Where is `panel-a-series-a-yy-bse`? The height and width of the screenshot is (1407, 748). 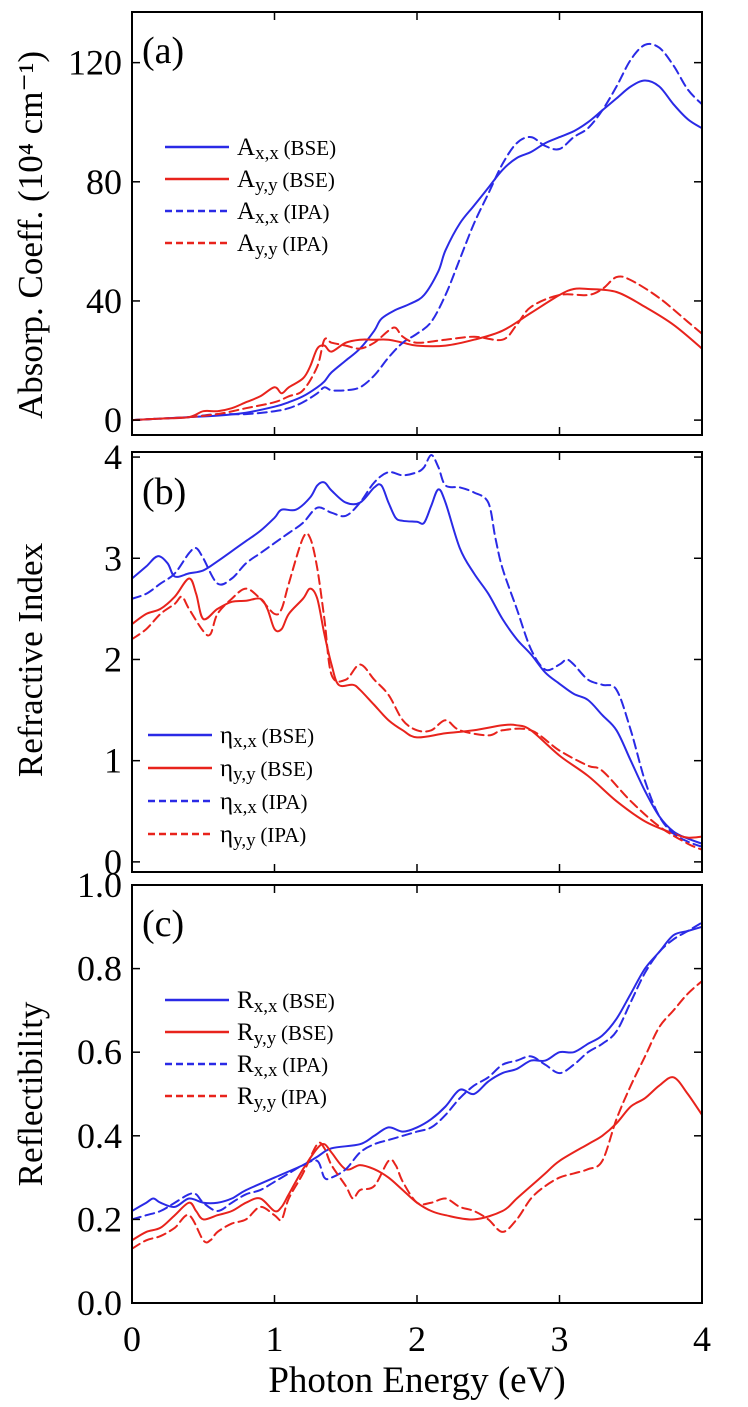 panel-a-series-a-yy-bse is located at coordinates (417, 354).